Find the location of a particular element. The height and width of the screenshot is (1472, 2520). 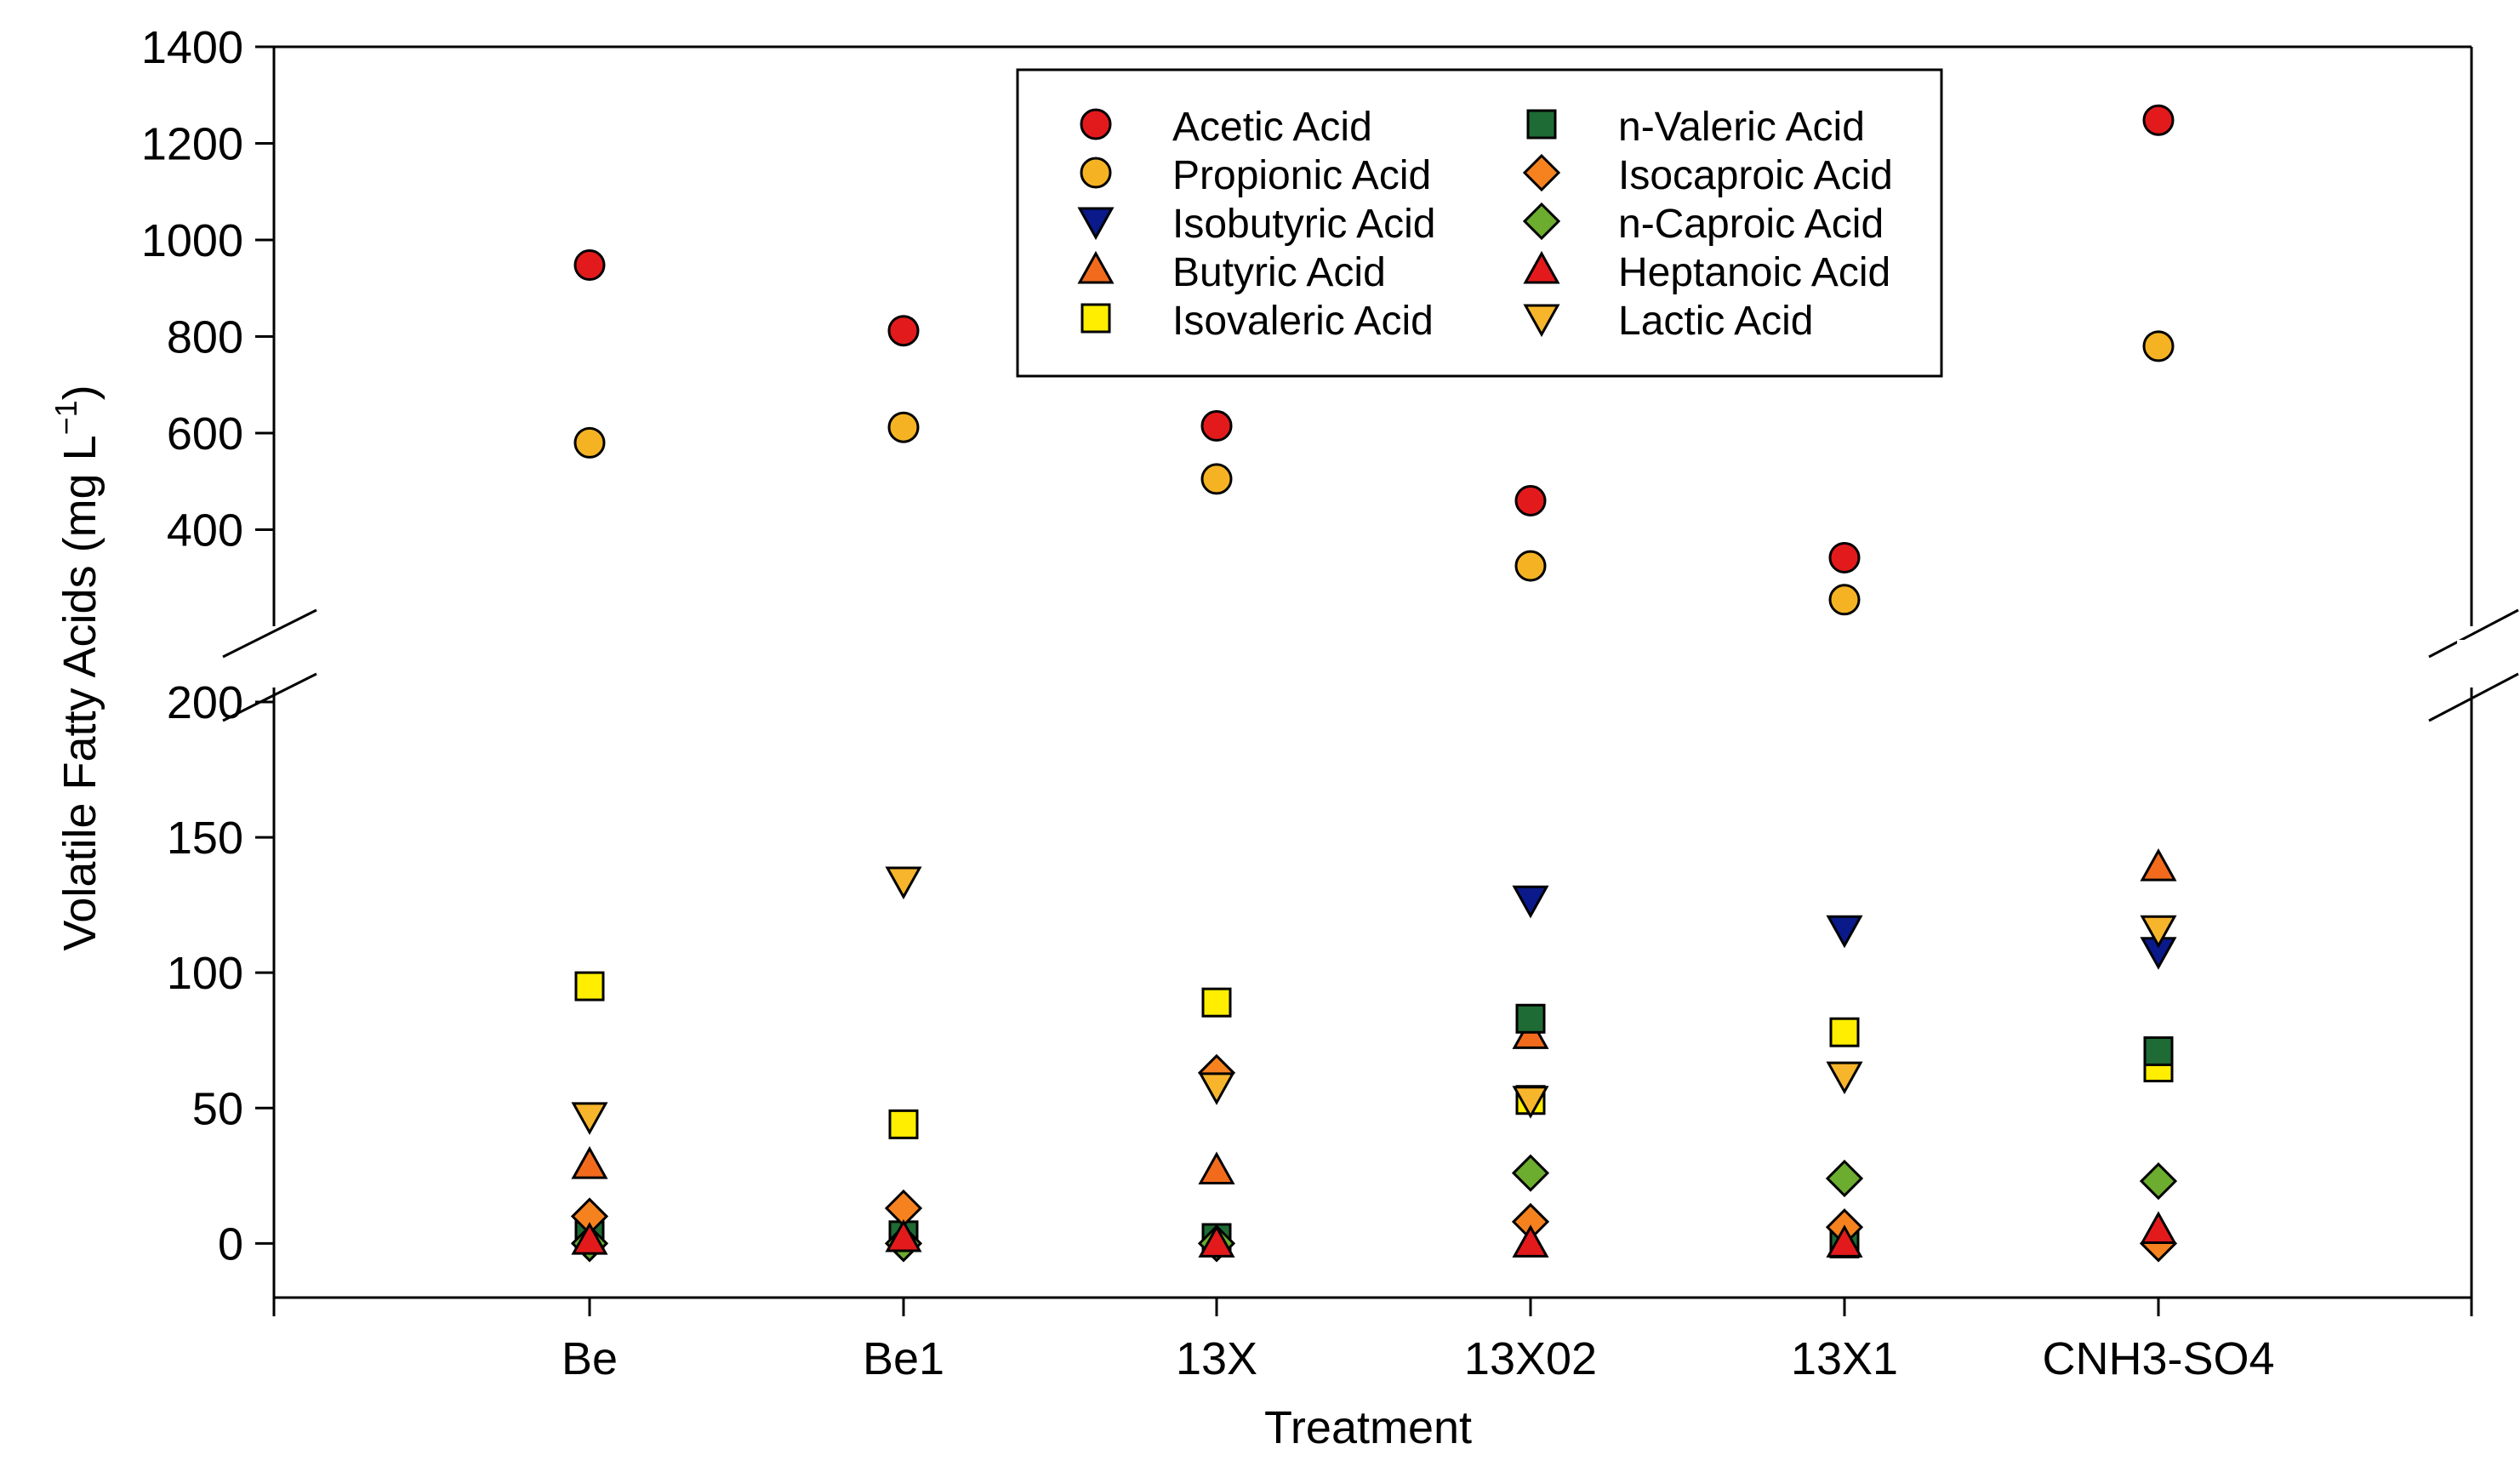

legend-item: Propionic Acid is located at coordinates (1256, 175).